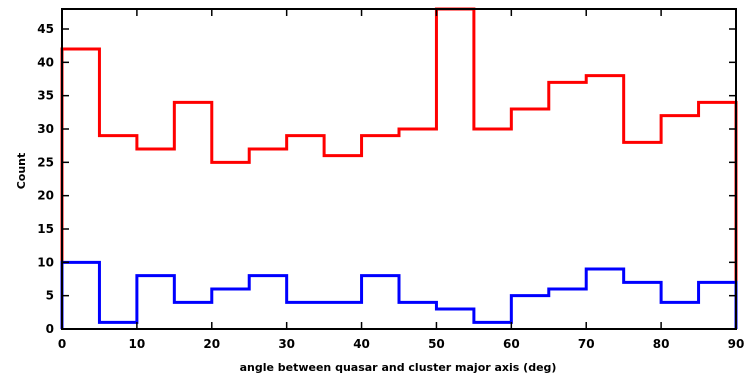 This screenshot has width=744, height=381. Describe the element at coordinates (62, 344) in the screenshot. I see `x-tick-label: 0` at that location.